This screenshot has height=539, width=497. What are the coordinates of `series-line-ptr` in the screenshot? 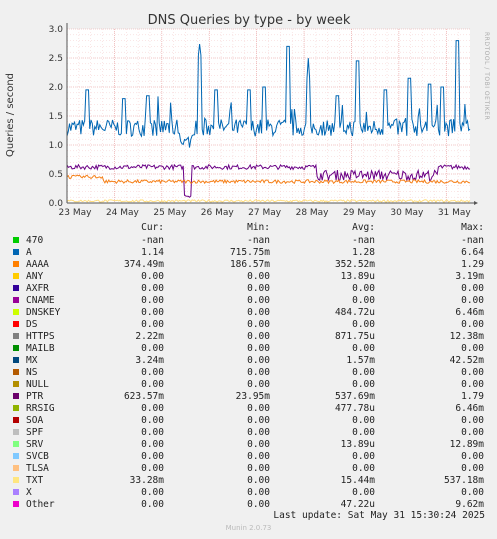 It's located at (268, 180).